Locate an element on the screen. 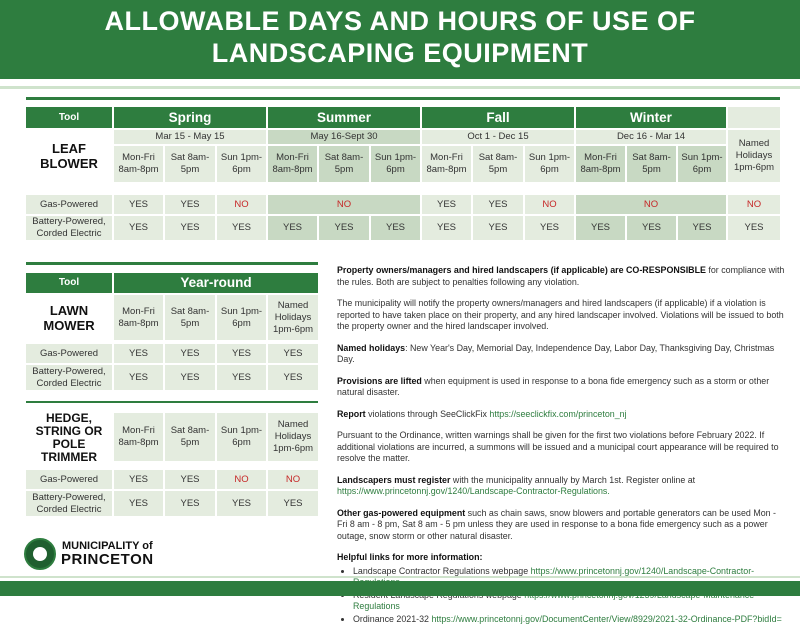 The image size is (800, 626). info-other-equipment-bold: Other gas-powered equipment is located at coordinates (401, 512).